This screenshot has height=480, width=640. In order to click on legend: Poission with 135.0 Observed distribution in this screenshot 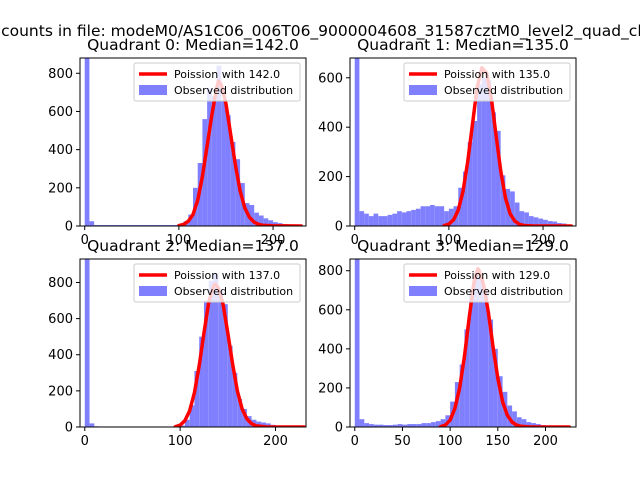, I will do `click(487, 82)`.